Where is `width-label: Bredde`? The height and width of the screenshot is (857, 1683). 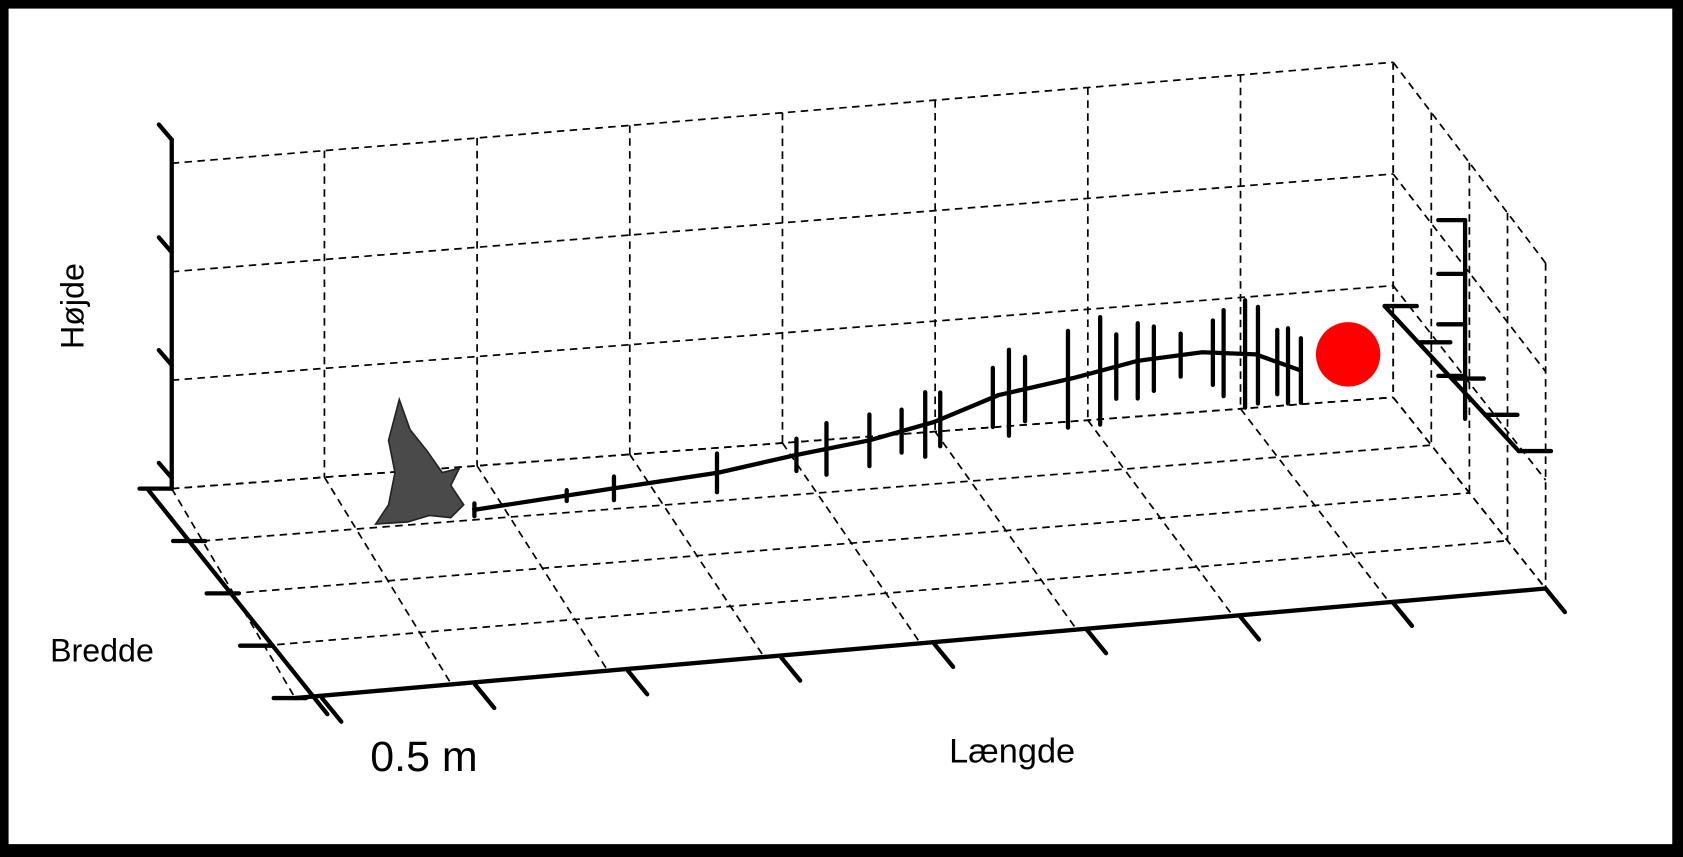
width-label: Bredde is located at coordinates (102, 651).